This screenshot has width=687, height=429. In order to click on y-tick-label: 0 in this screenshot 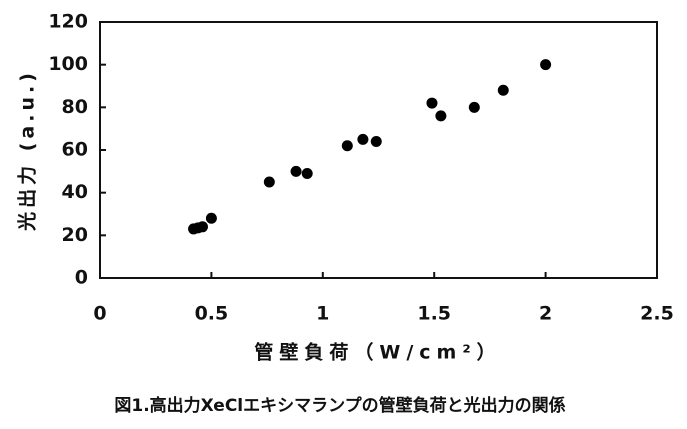, I will do `click(81, 278)`.